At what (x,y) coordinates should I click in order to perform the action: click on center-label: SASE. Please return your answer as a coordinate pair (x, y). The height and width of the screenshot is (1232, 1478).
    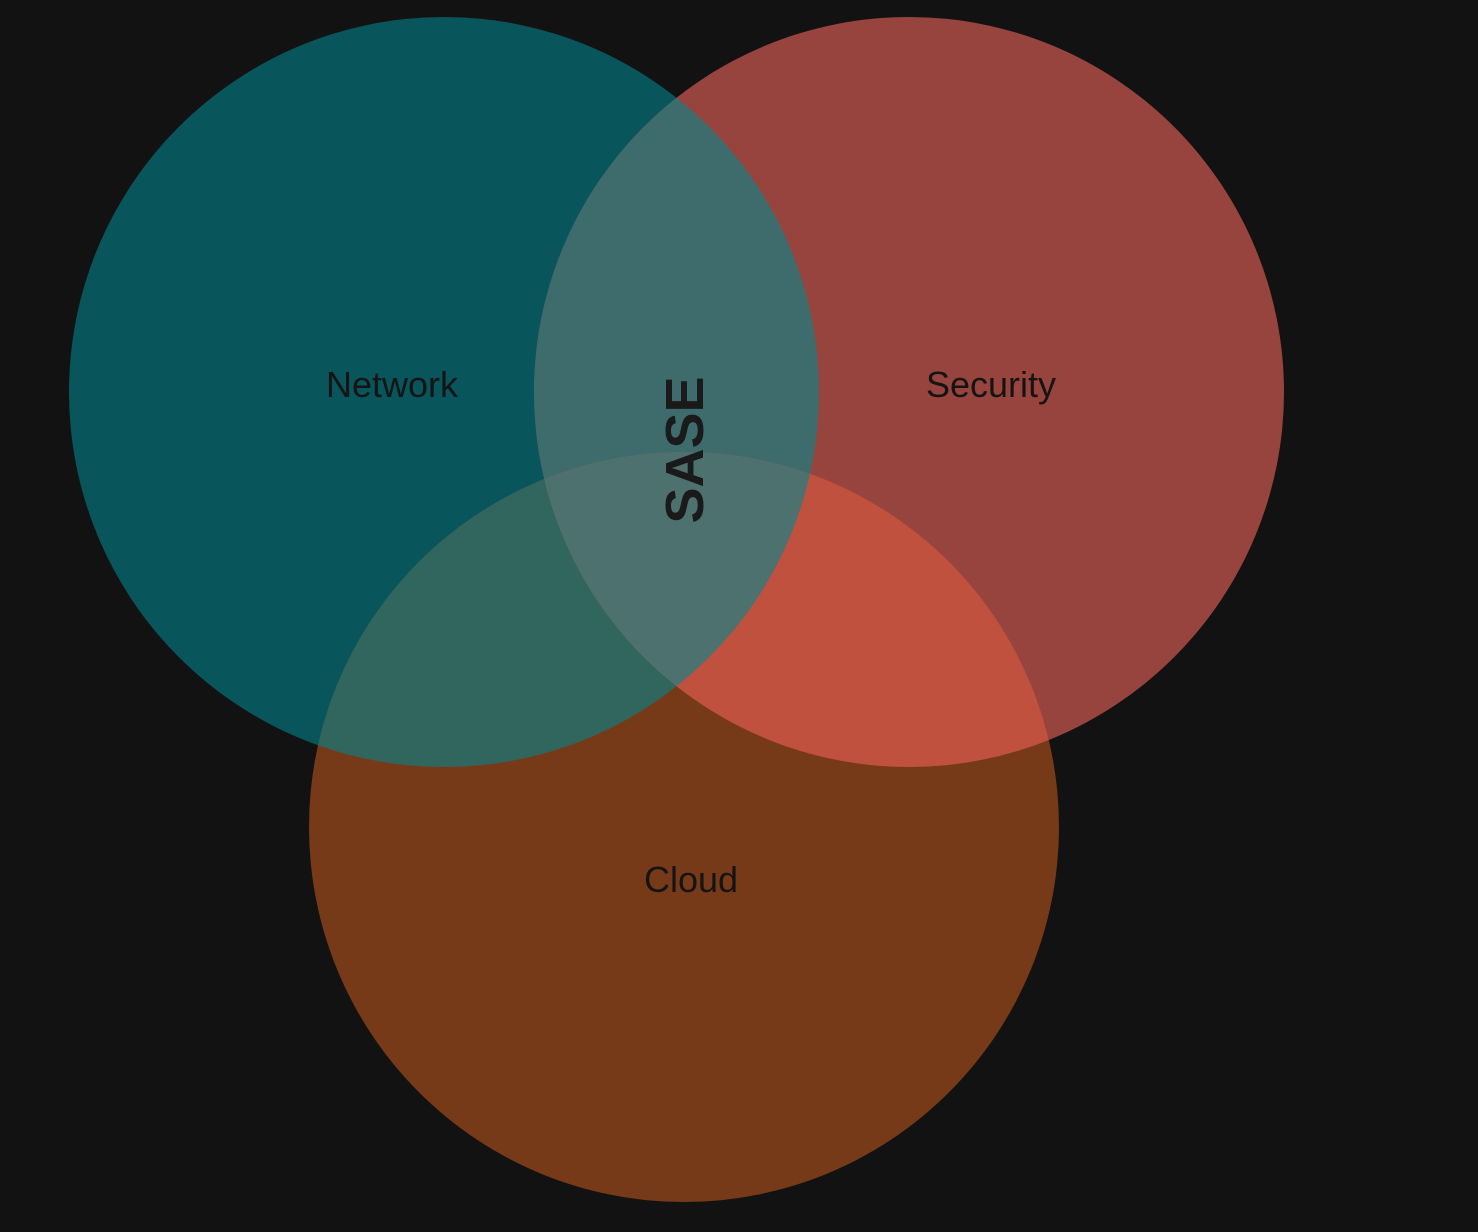
    Looking at the image, I should click on (685, 449).